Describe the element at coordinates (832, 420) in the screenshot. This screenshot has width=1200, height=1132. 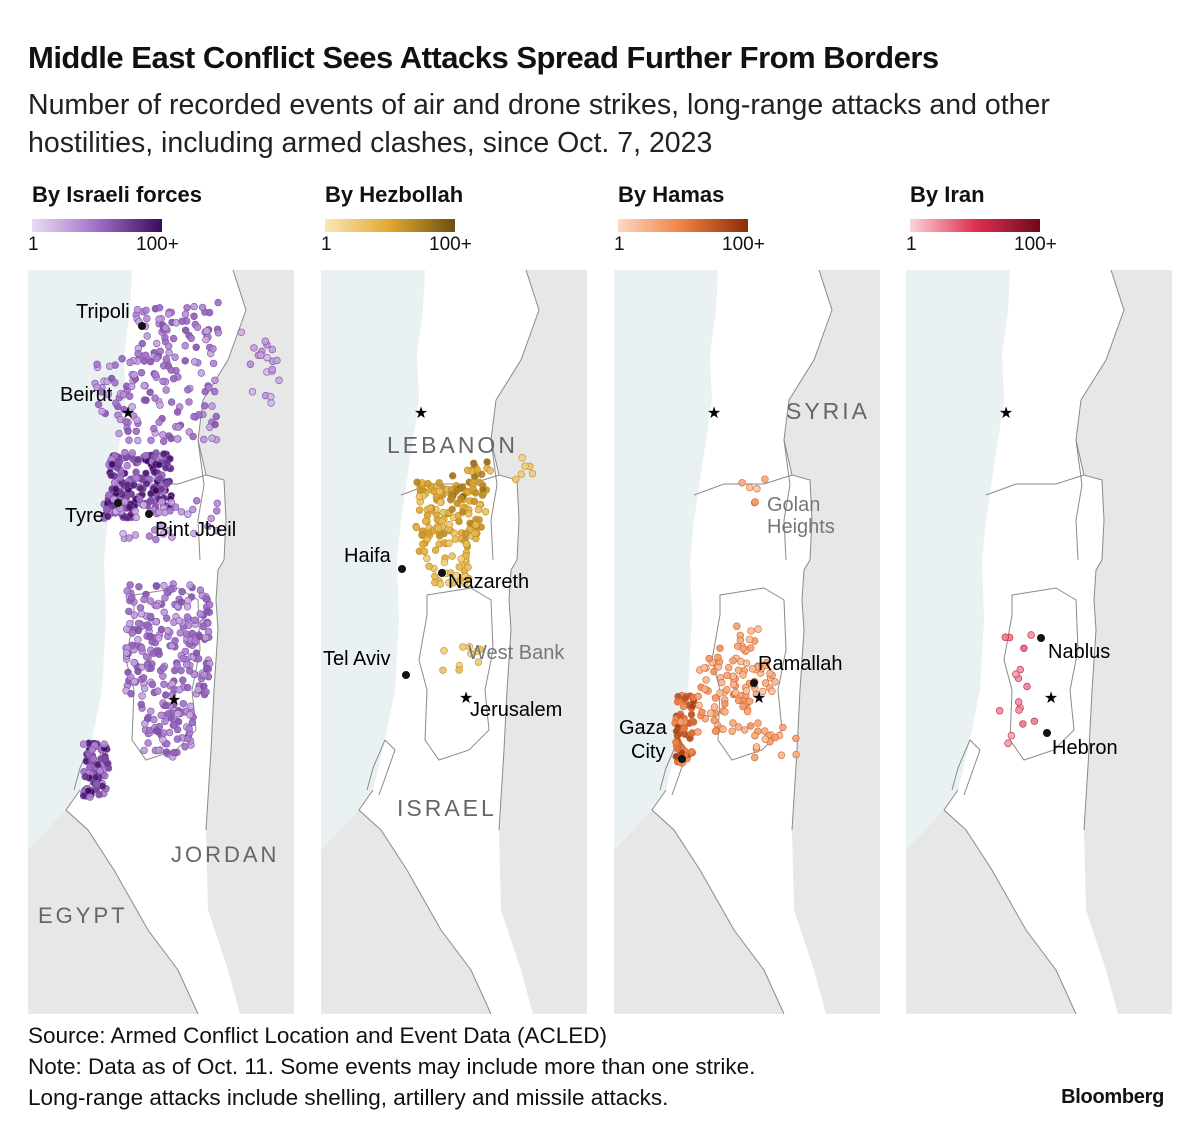
I see `neighbor-syria` at that location.